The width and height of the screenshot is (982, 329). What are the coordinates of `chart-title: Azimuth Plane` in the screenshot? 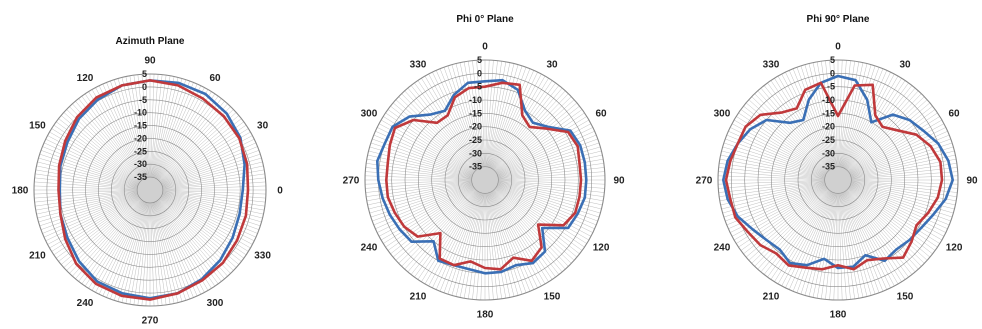 It's located at (150, 41).